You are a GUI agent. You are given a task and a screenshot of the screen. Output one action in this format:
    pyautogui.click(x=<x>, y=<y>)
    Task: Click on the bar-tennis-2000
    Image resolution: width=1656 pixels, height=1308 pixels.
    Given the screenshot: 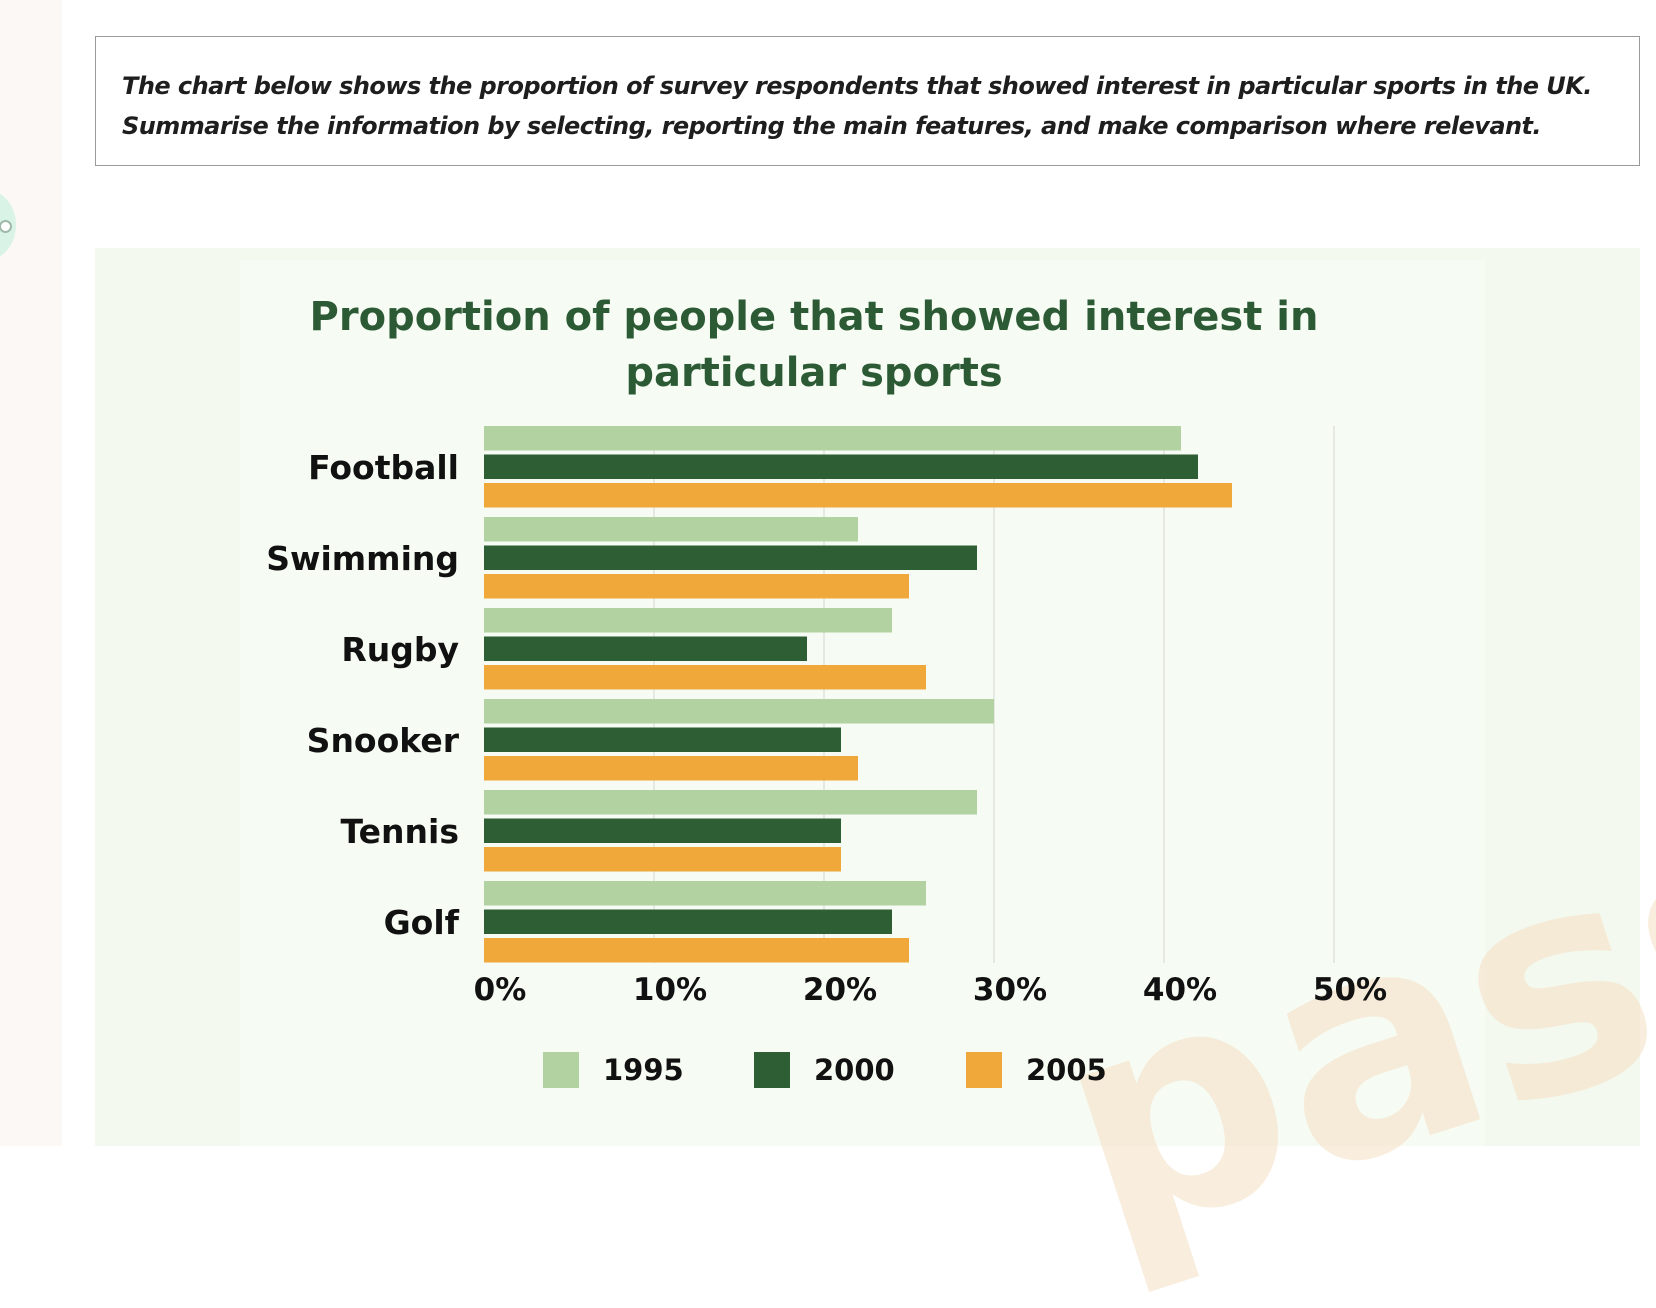 What is the action you would take?
    pyautogui.click(x=662, y=830)
    